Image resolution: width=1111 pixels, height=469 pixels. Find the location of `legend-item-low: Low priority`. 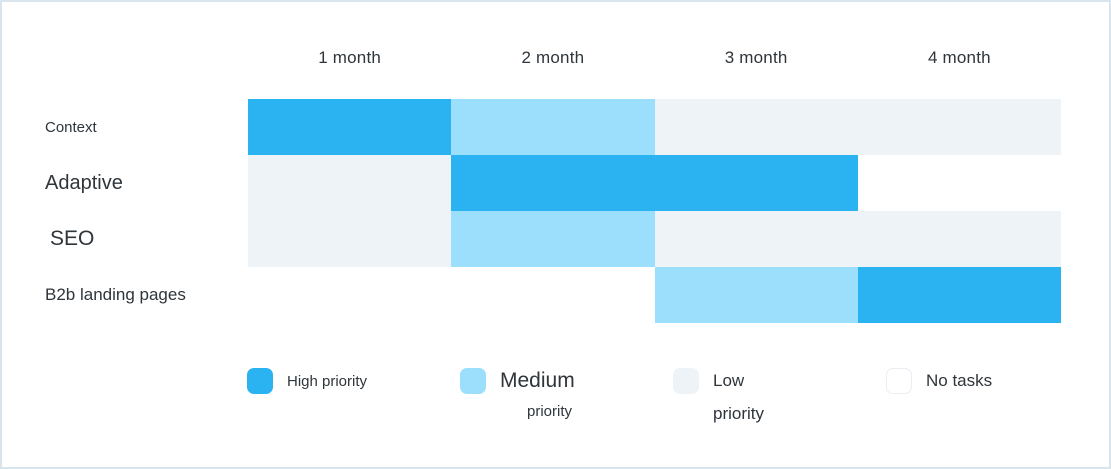

legend-item-low: Low priority is located at coordinates (779, 396).